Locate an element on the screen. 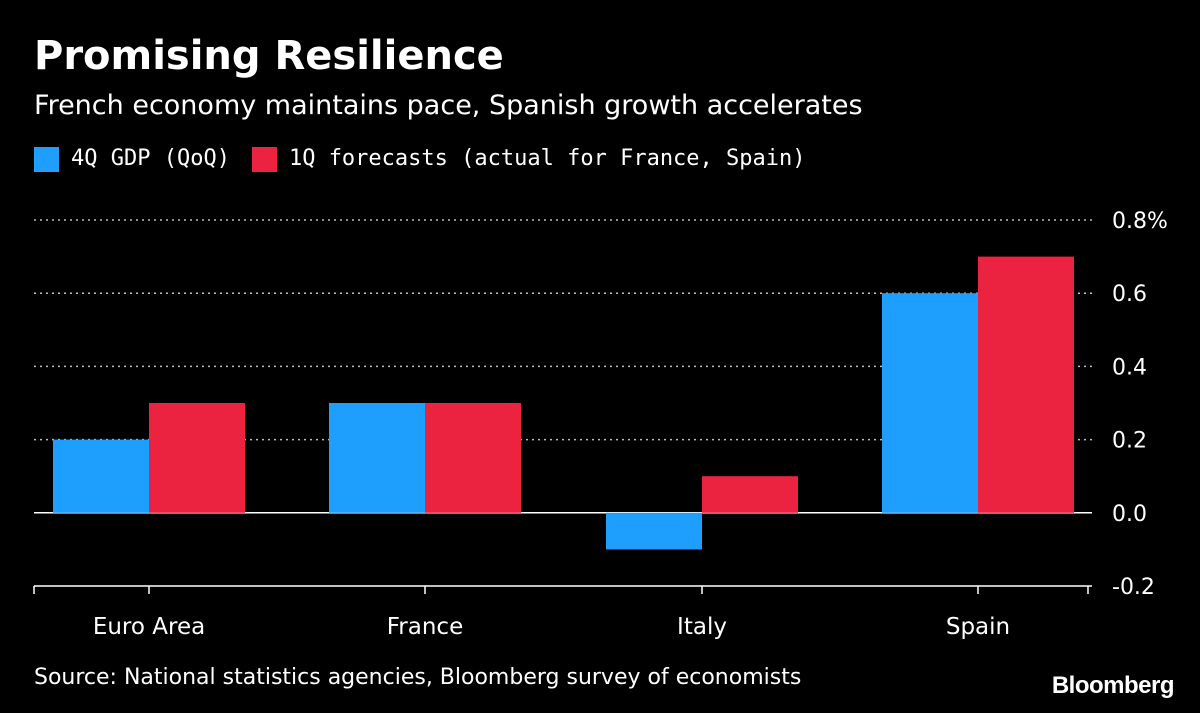  y-tick-label: 0.8% is located at coordinates (1140, 221).